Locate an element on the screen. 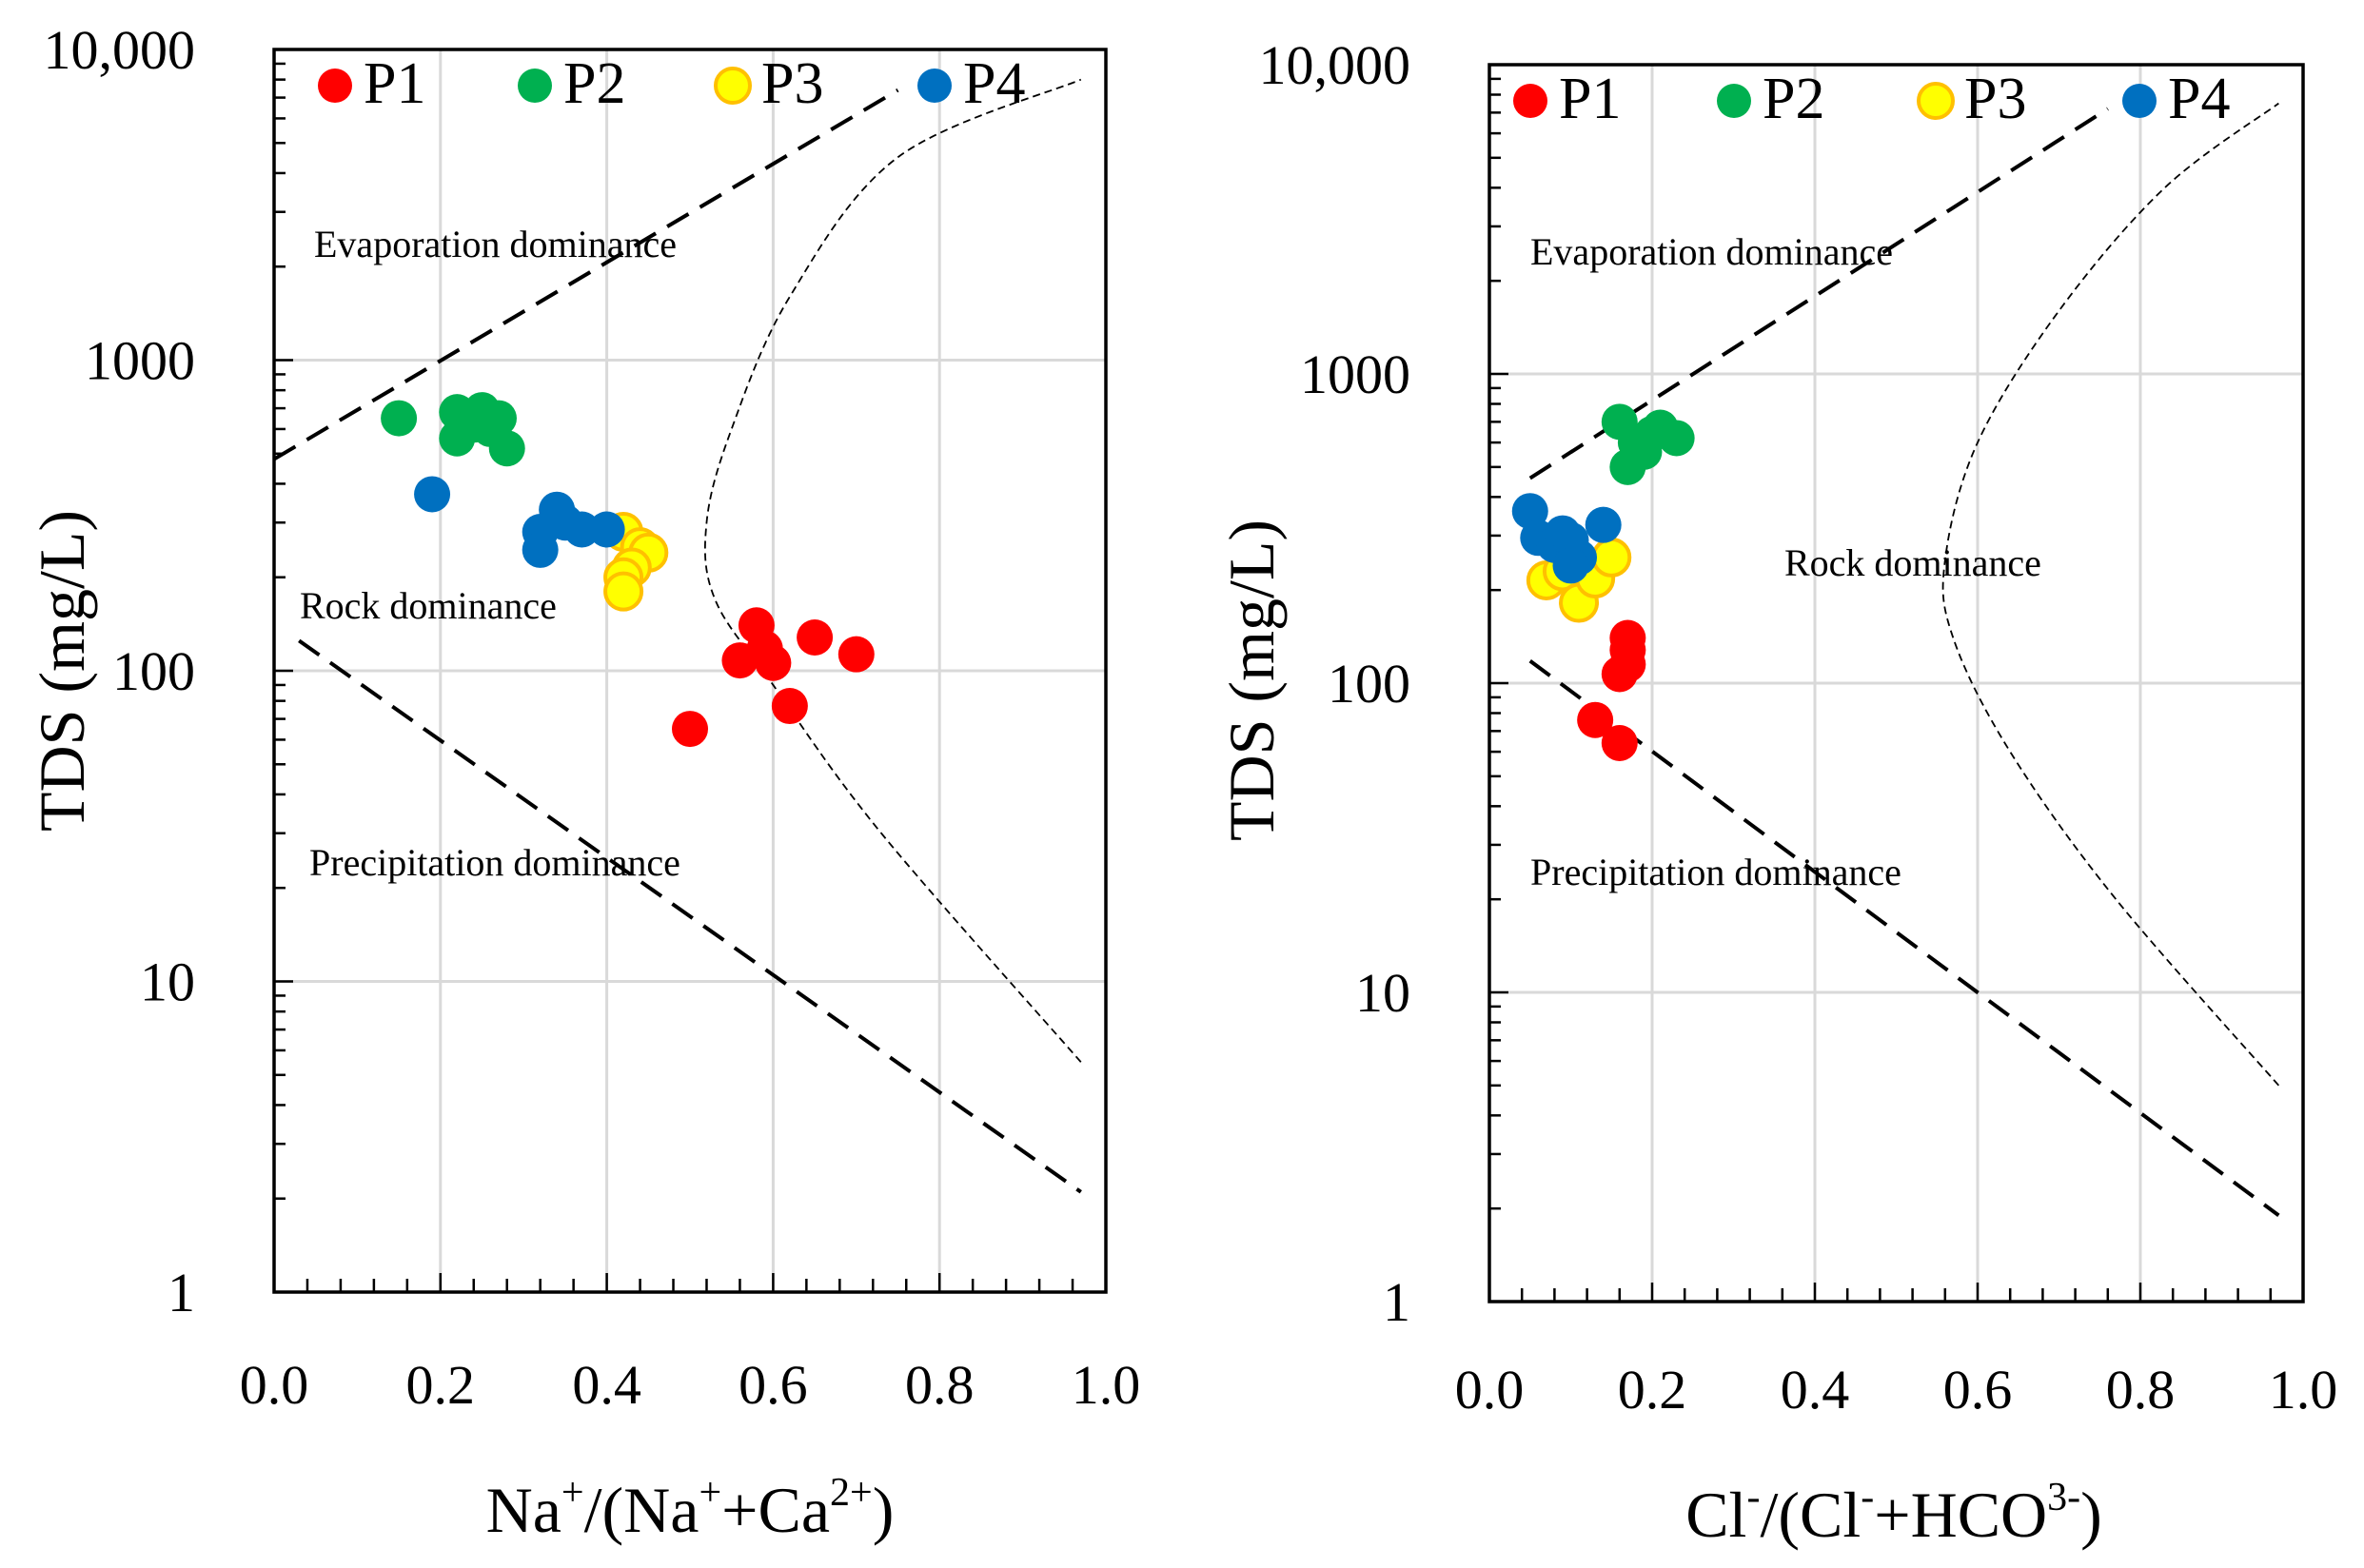  evaporation-boundary-line is located at coordinates (585, 274).